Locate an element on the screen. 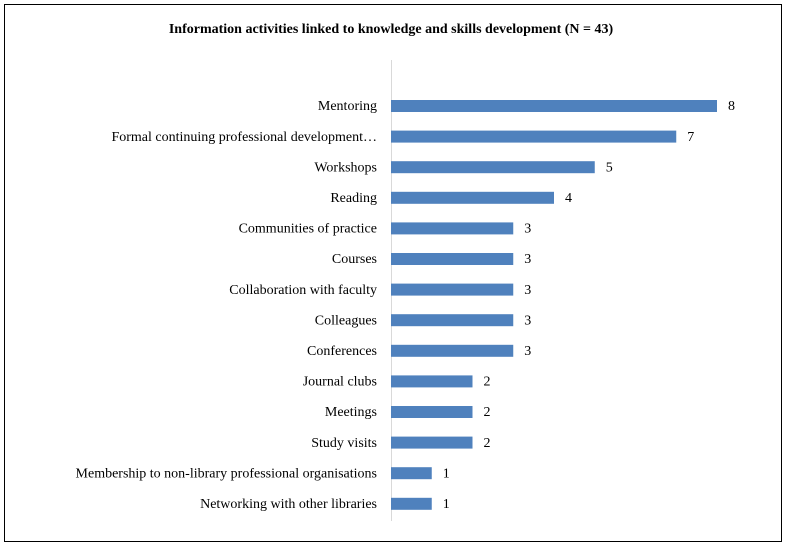  y-tick-label: Meetings is located at coordinates (351, 412).